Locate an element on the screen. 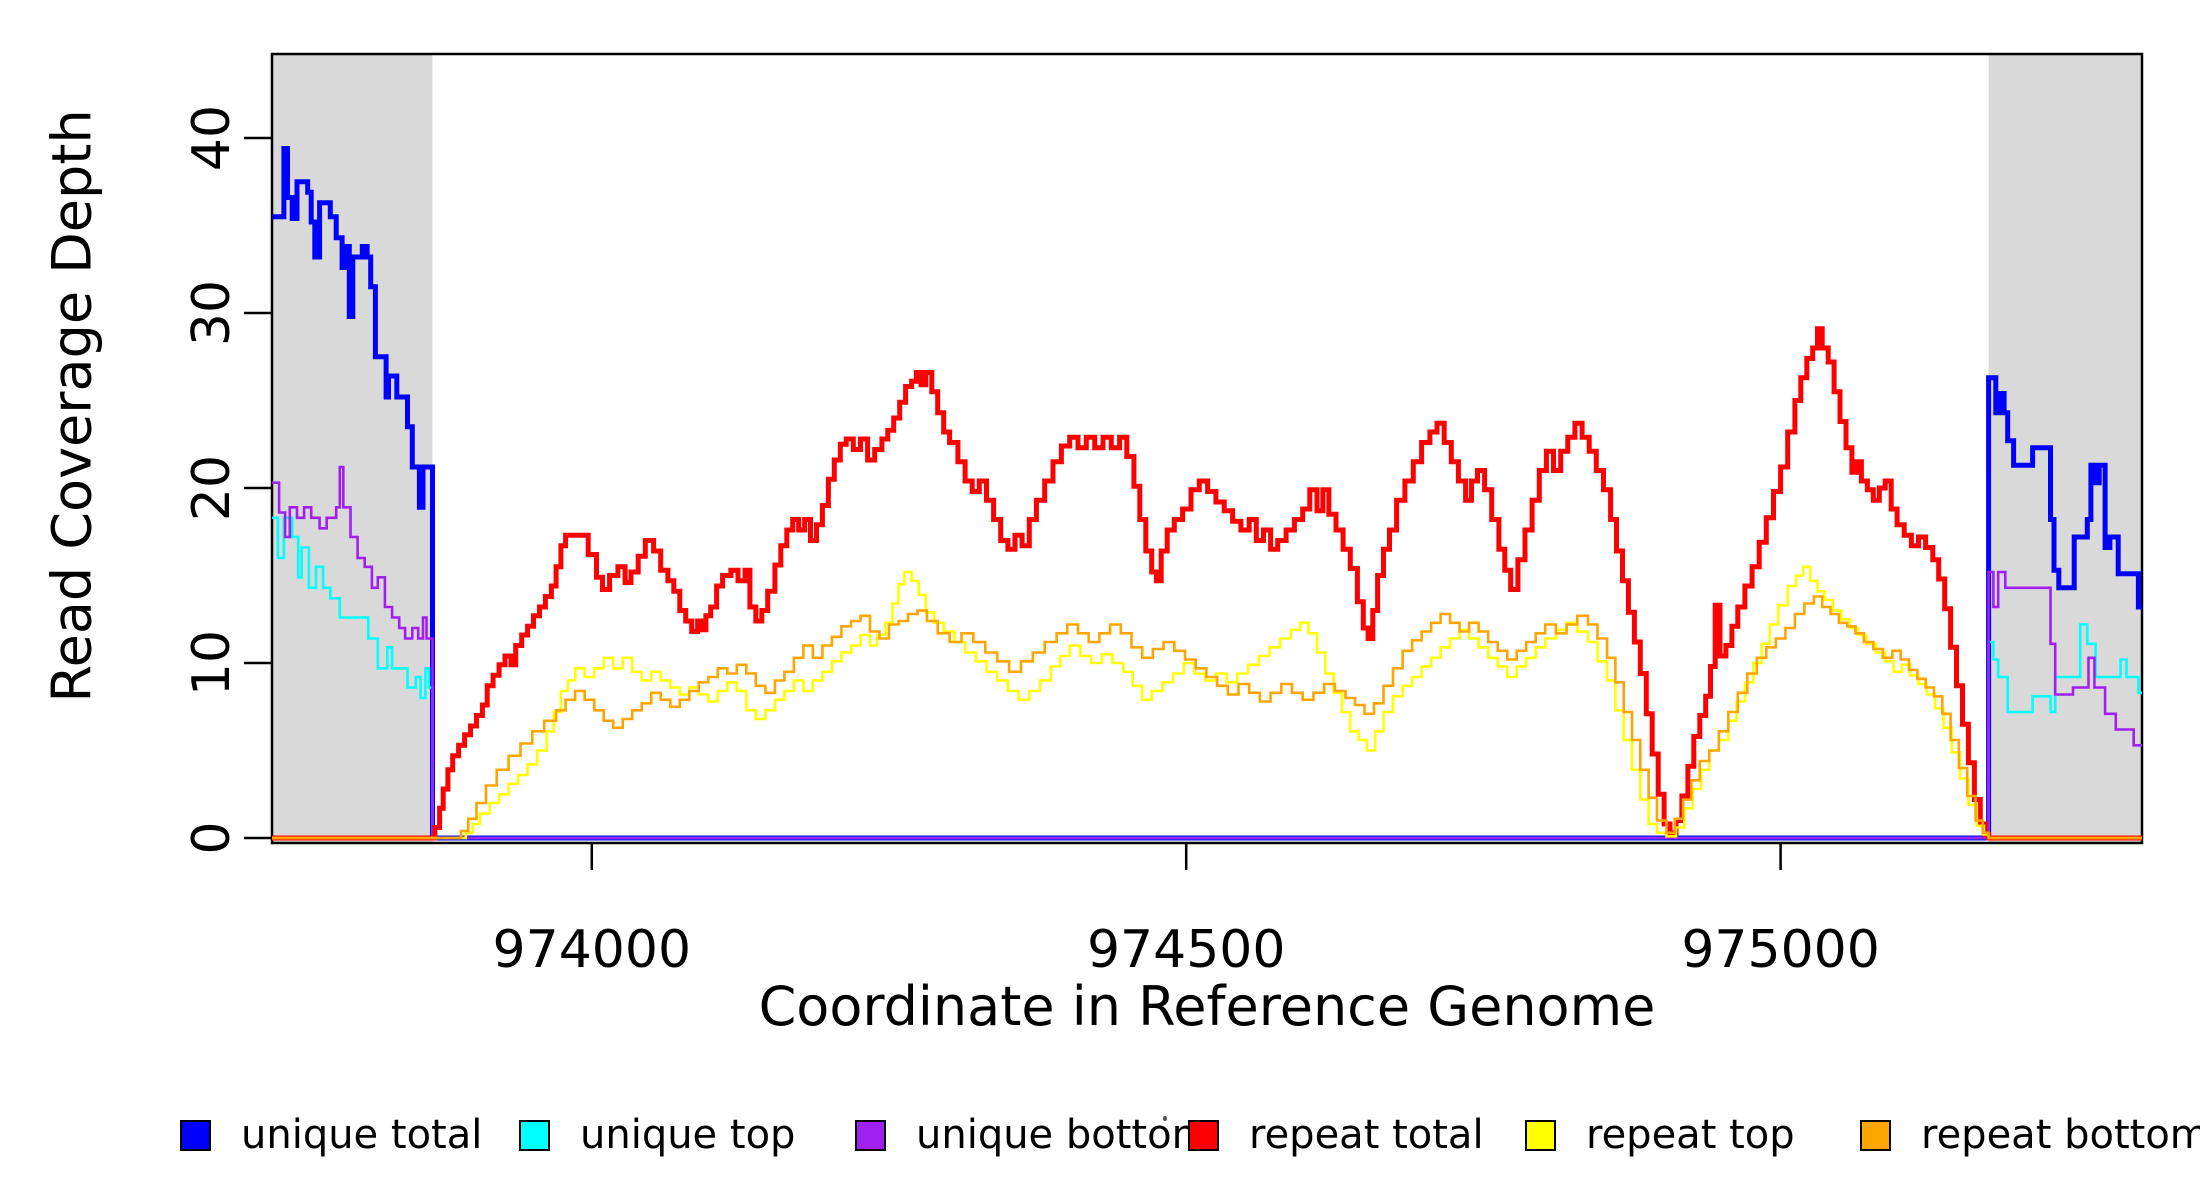 The width and height of the screenshot is (2200, 1200). legend-item-unique-total: unique total is located at coordinates (331, 1135).